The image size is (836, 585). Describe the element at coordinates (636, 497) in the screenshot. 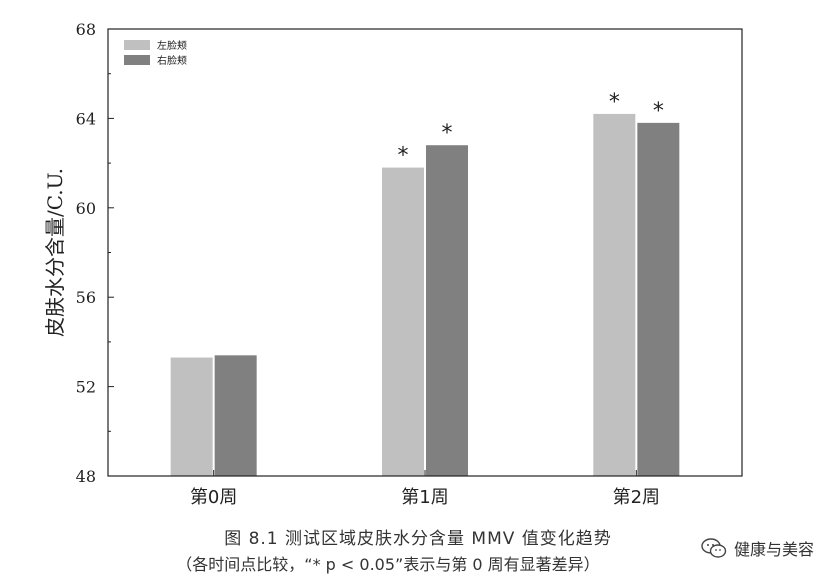

I see `x-tick-label: 第2周` at that location.